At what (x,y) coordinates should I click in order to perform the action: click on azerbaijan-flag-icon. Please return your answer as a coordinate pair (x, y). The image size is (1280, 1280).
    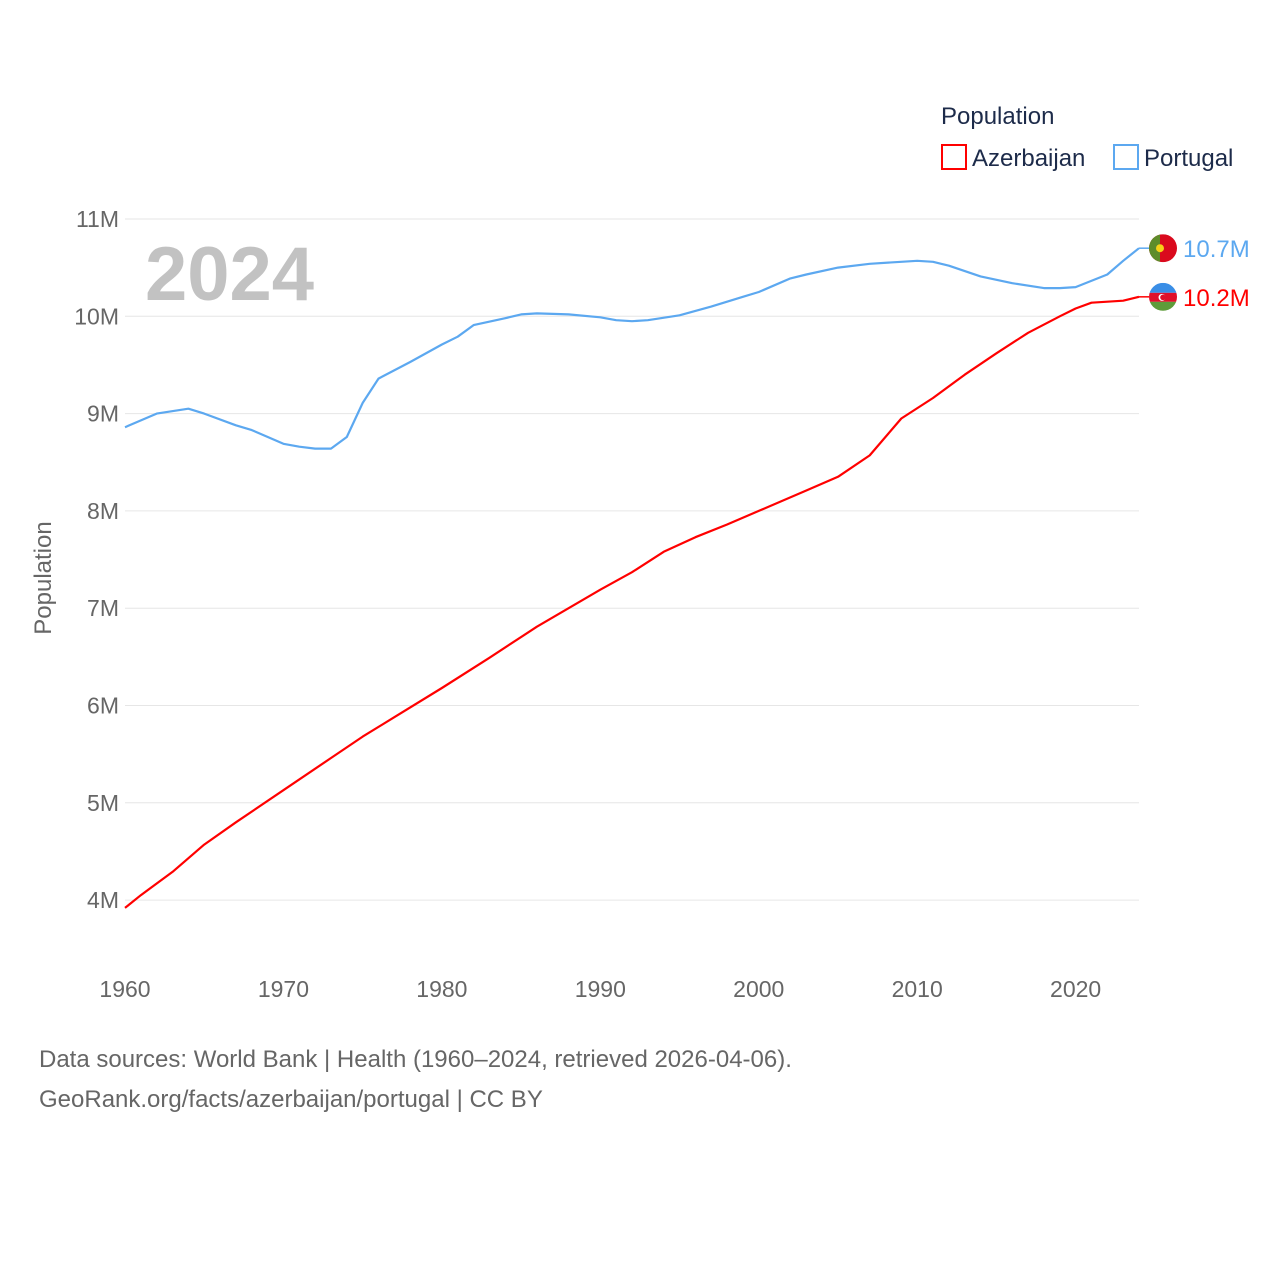
    Looking at the image, I should click on (1163, 296).